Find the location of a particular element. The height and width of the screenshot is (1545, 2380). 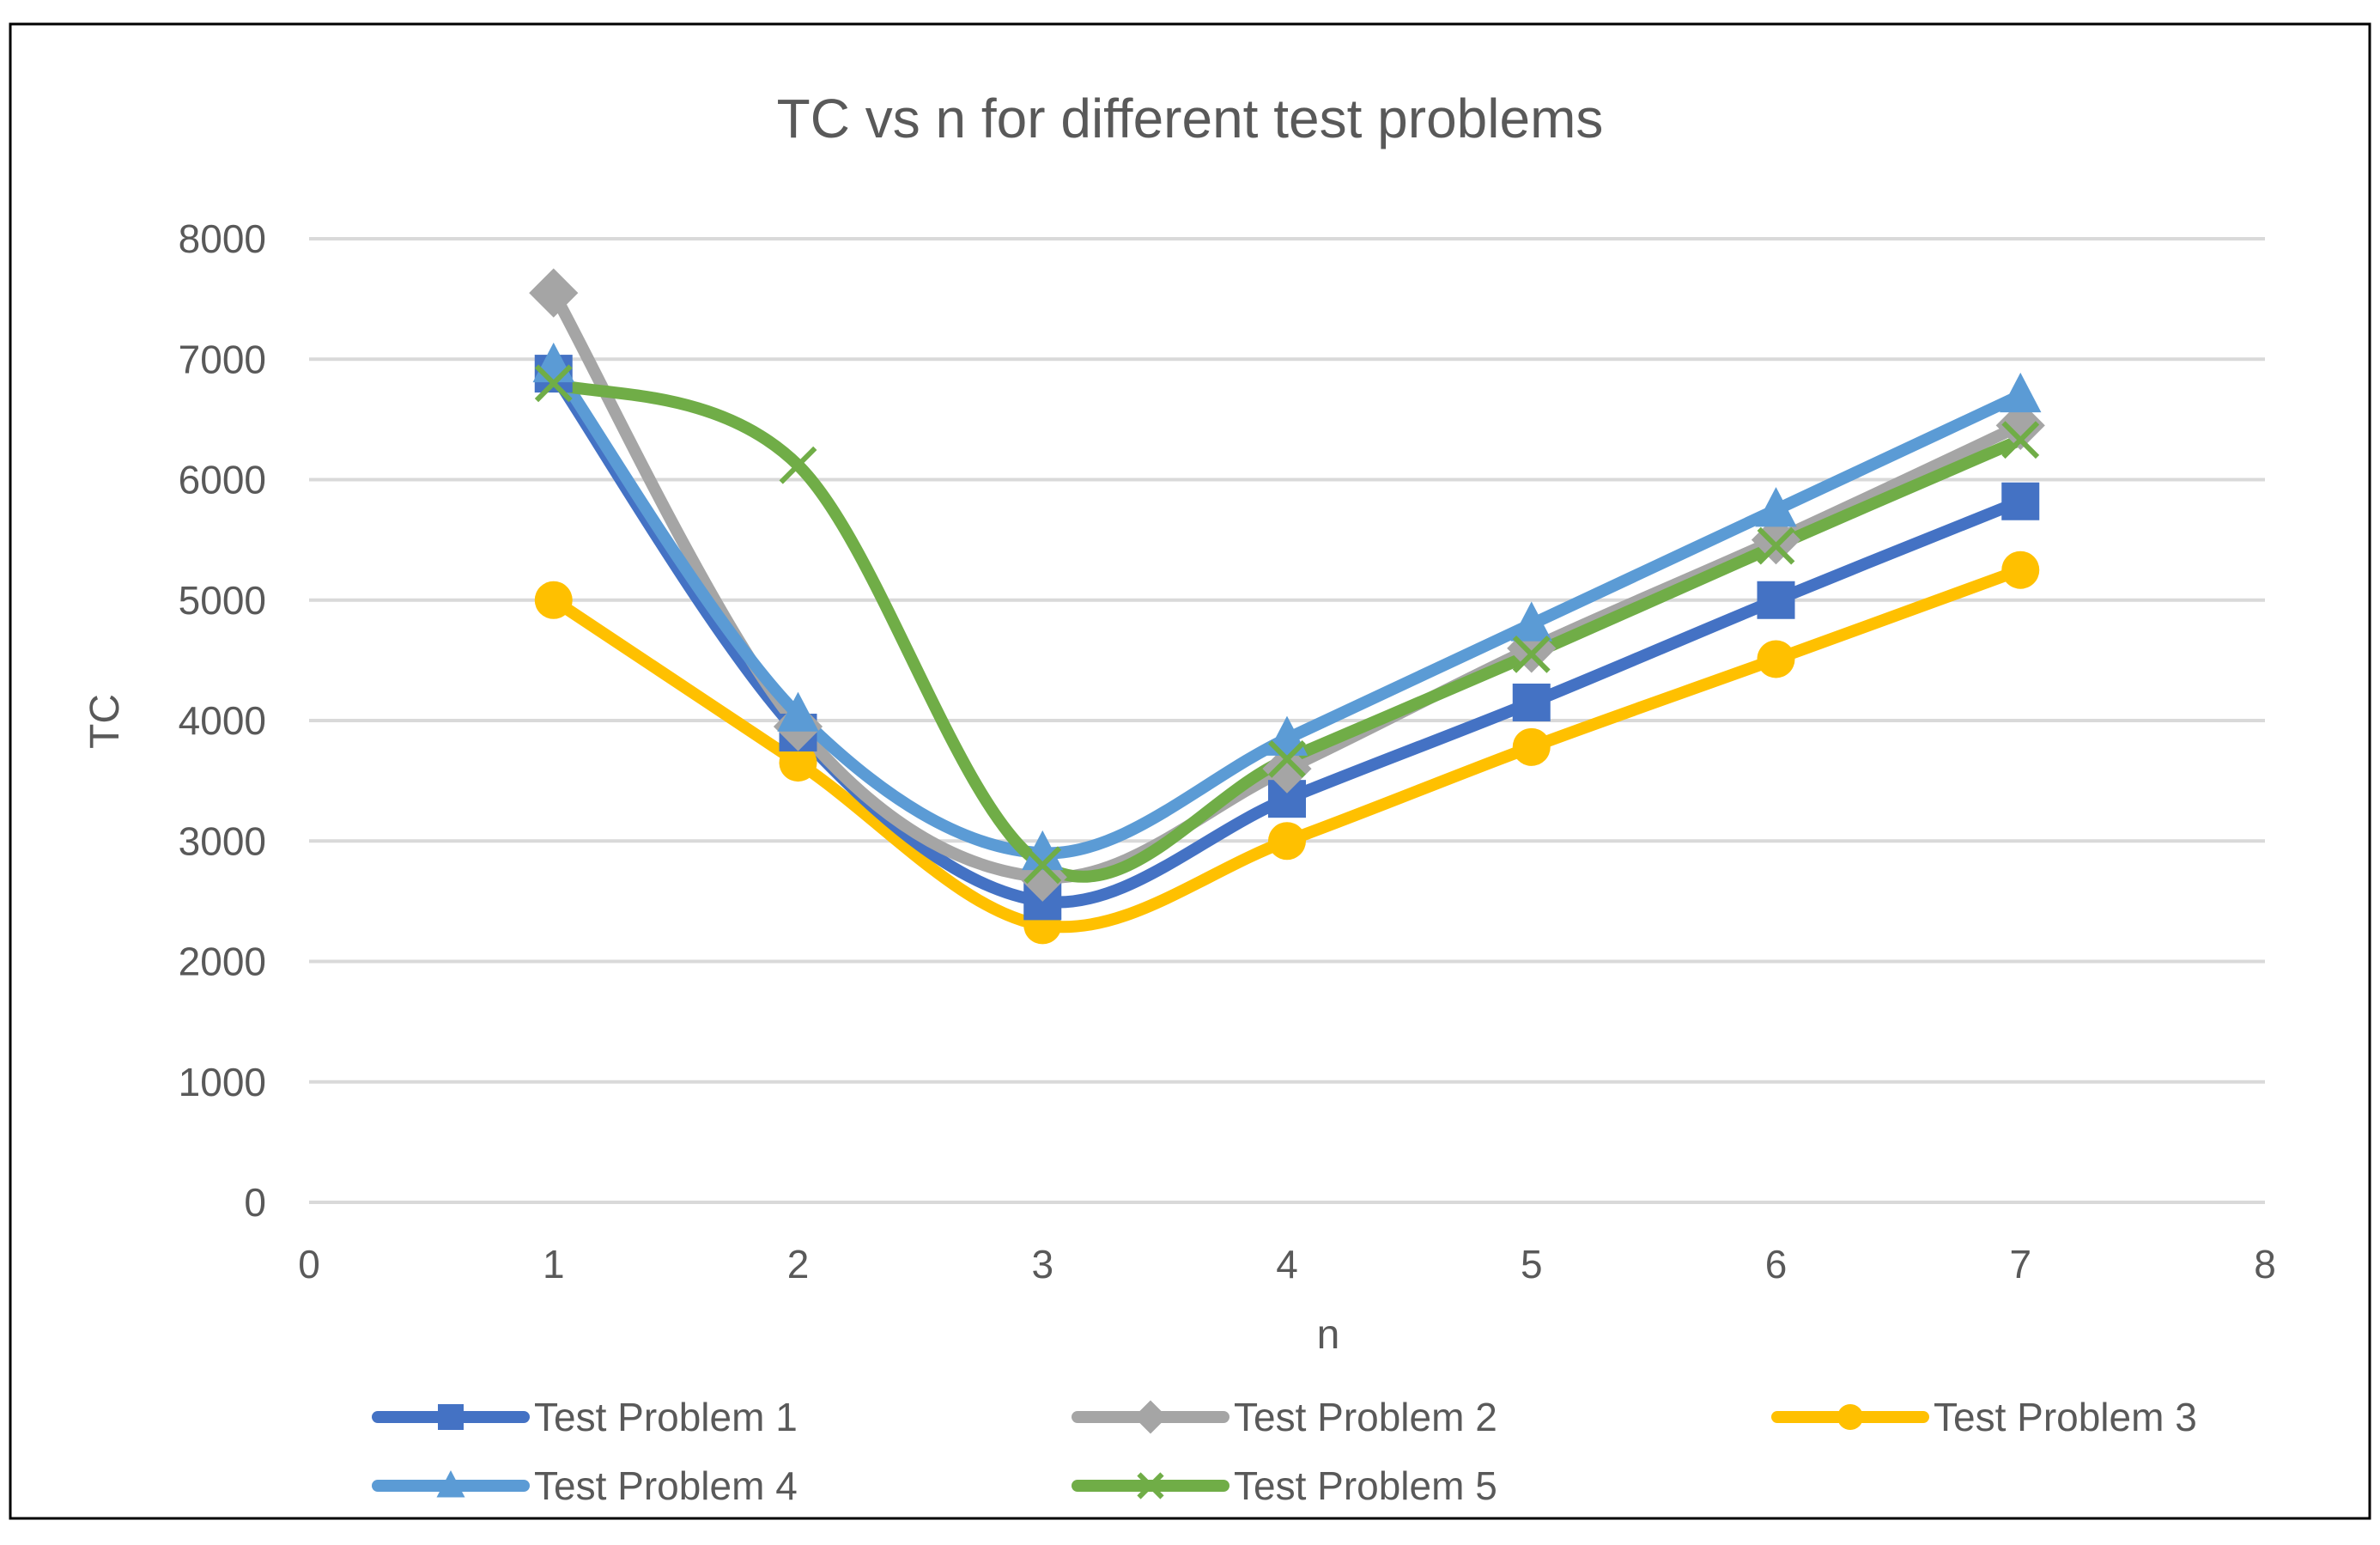

chart-title: TC vs n for different test problems is located at coordinates (1190, 118).